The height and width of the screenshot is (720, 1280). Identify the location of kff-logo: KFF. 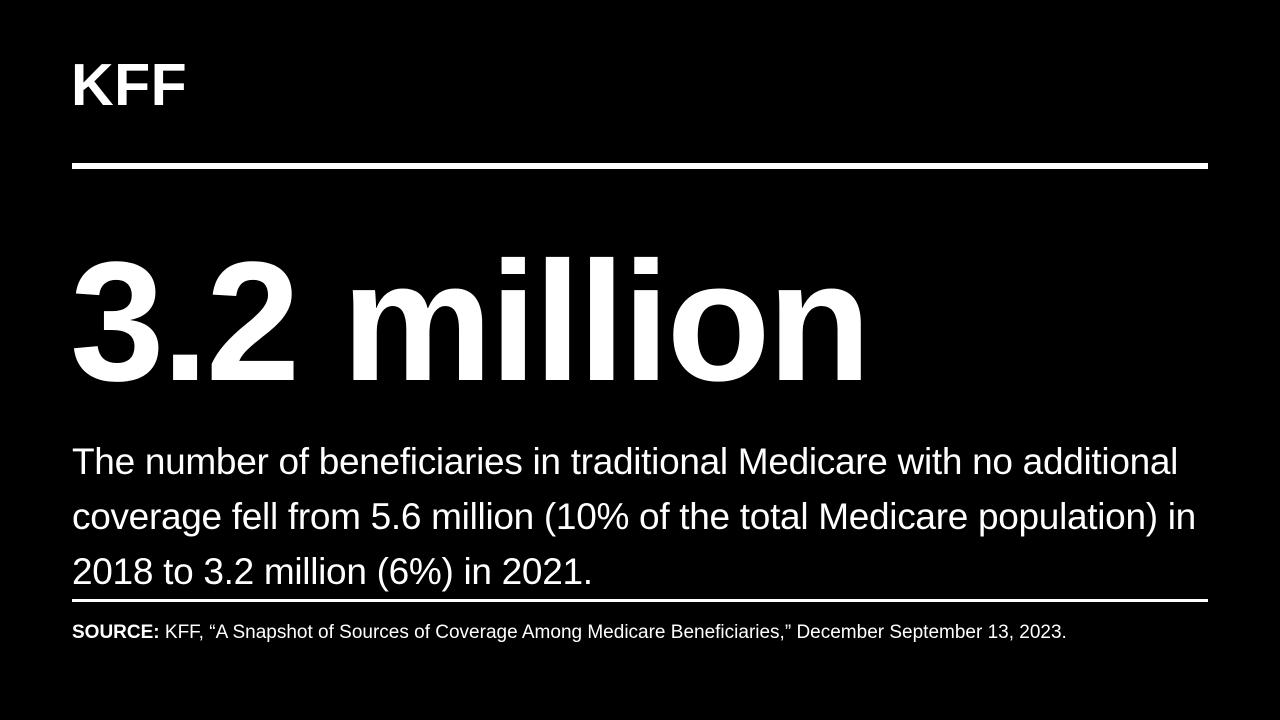
(129, 85).